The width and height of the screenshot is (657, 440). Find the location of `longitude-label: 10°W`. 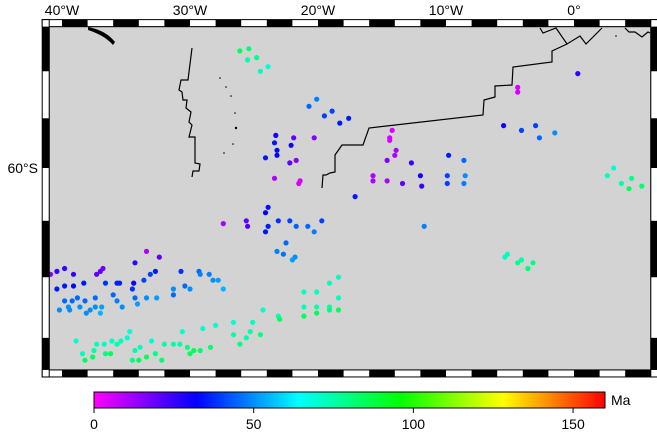

longitude-label: 10°W is located at coordinates (446, 10).